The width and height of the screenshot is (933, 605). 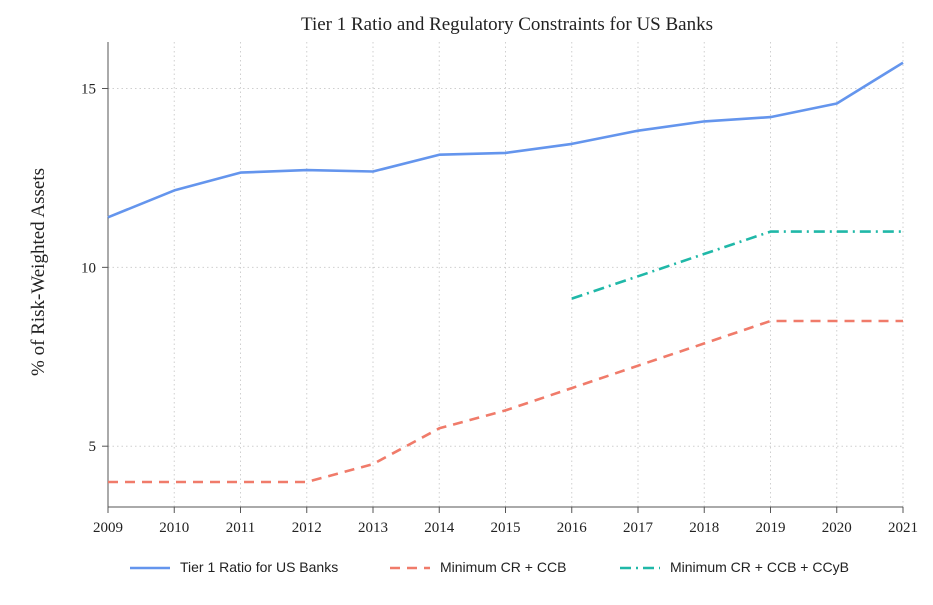 What do you see at coordinates (373, 528) in the screenshot?
I see `x-tick-label: 2013` at bounding box center [373, 528].